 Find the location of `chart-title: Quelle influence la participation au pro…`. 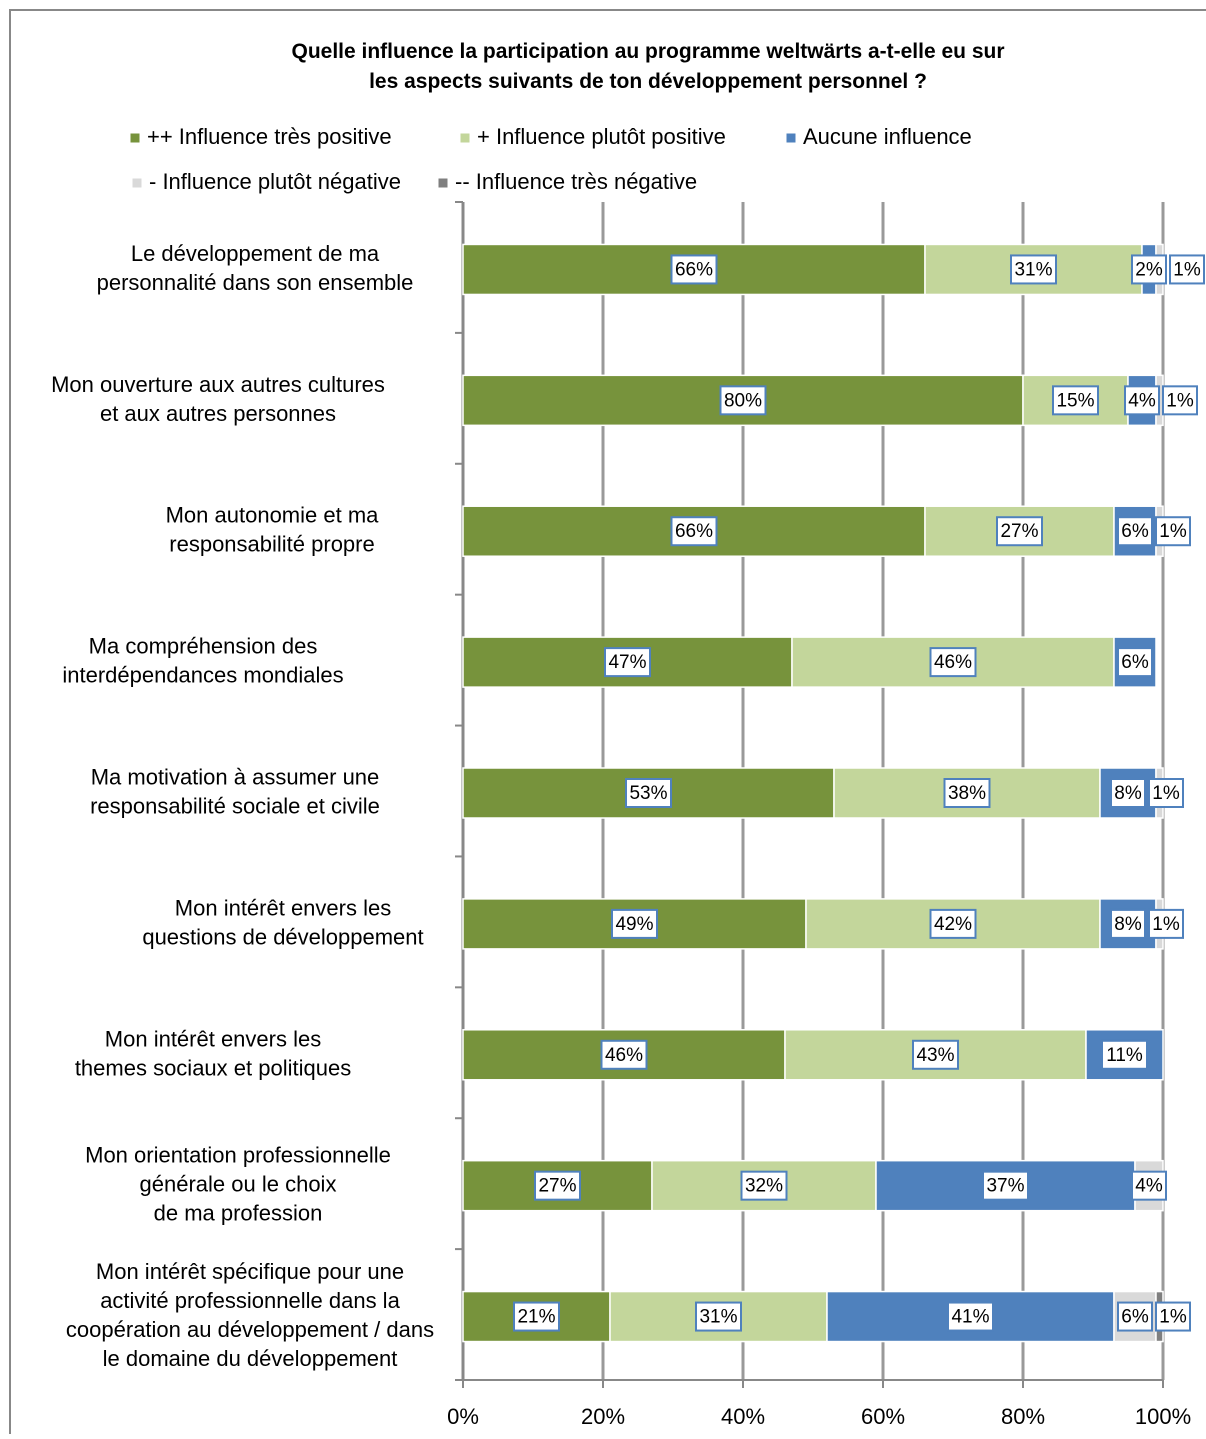

chart-title: Quelle influence la participation au pro… is located at coordinates (647, 66).